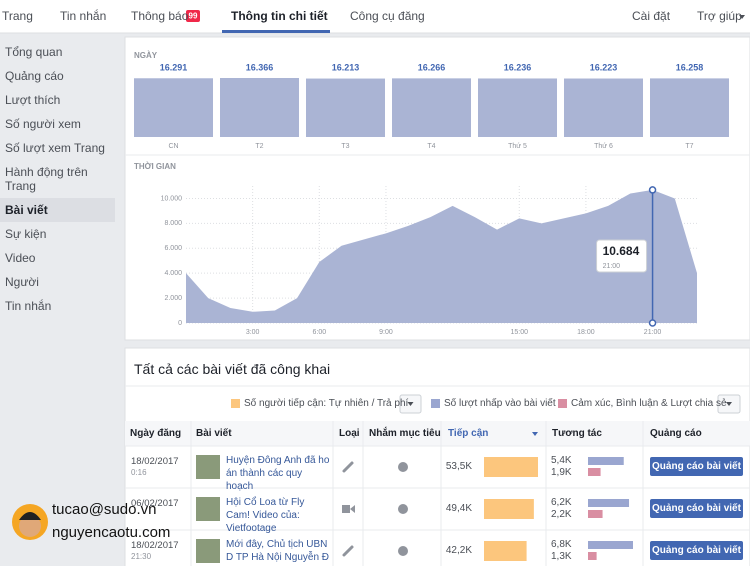 This screenshot has width=750, height=566. What do you see at coordinates (561, 502) in the screenshot?
I see `clicks-label: 6,2K` at bounding box center [561, 502].